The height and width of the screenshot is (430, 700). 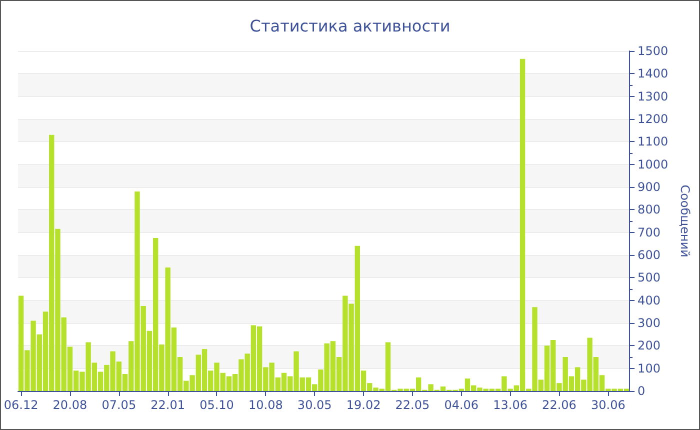 I want to click on y-tick-label: 1000, so click(x=653, y=164).